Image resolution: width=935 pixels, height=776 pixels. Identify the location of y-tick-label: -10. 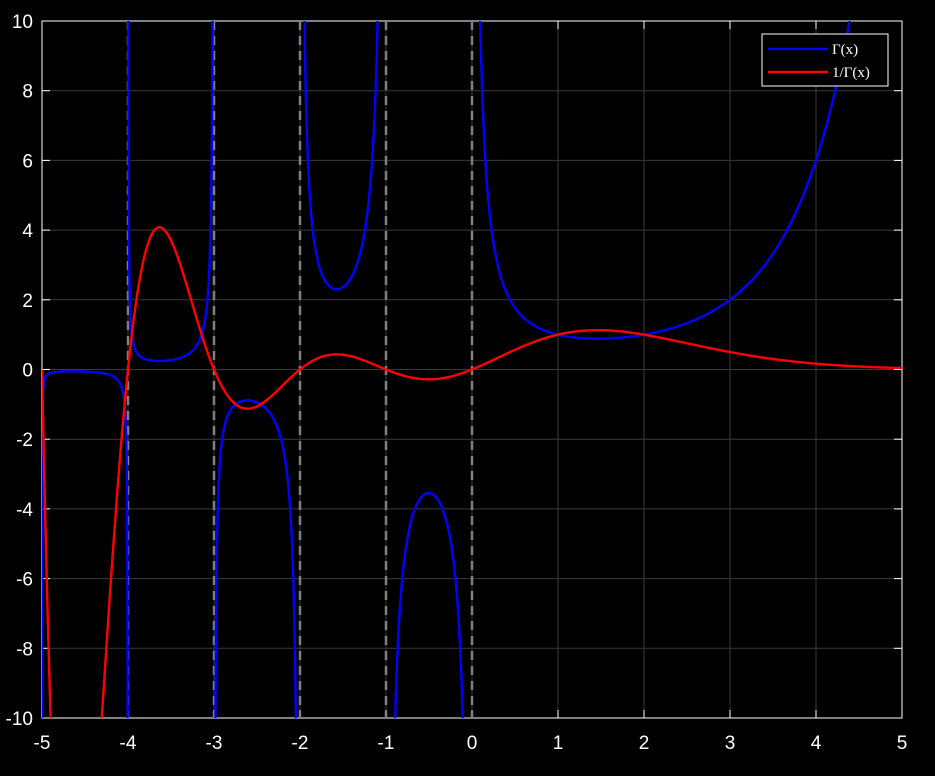
(19, 719).